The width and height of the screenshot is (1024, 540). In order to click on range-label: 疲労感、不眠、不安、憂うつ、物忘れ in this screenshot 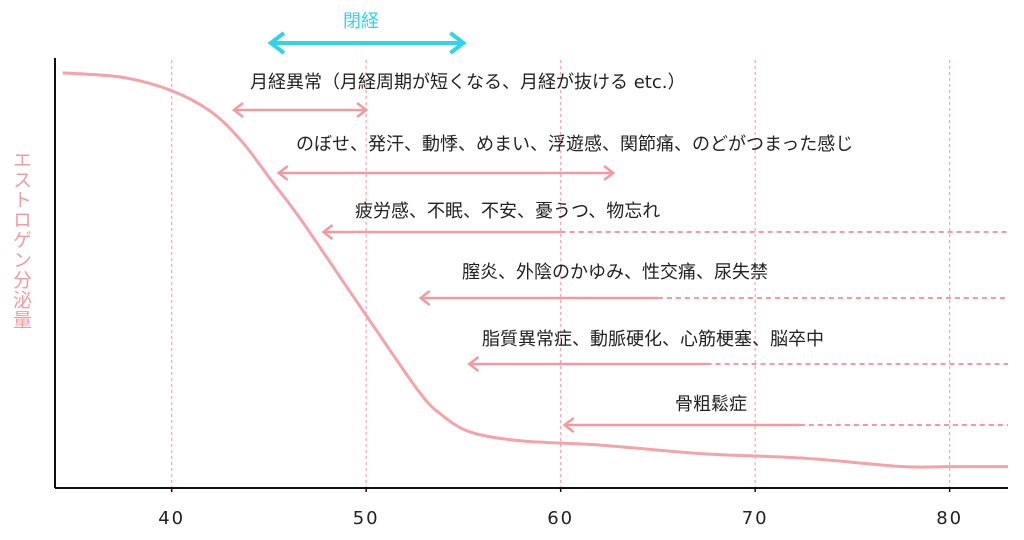, I will do `click(507, 211)`.